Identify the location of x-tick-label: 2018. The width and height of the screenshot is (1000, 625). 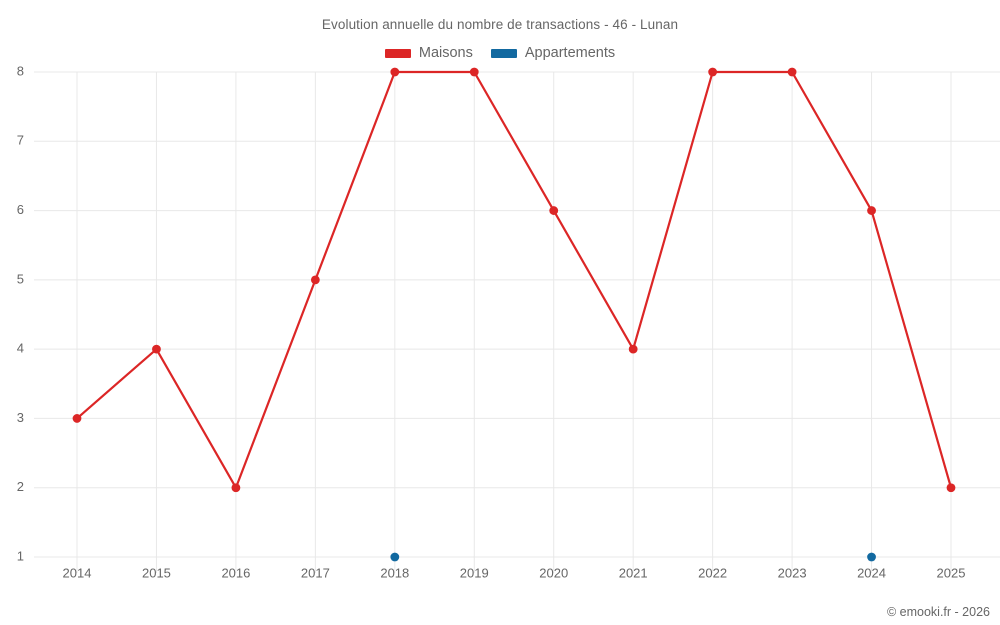
(394, 573).